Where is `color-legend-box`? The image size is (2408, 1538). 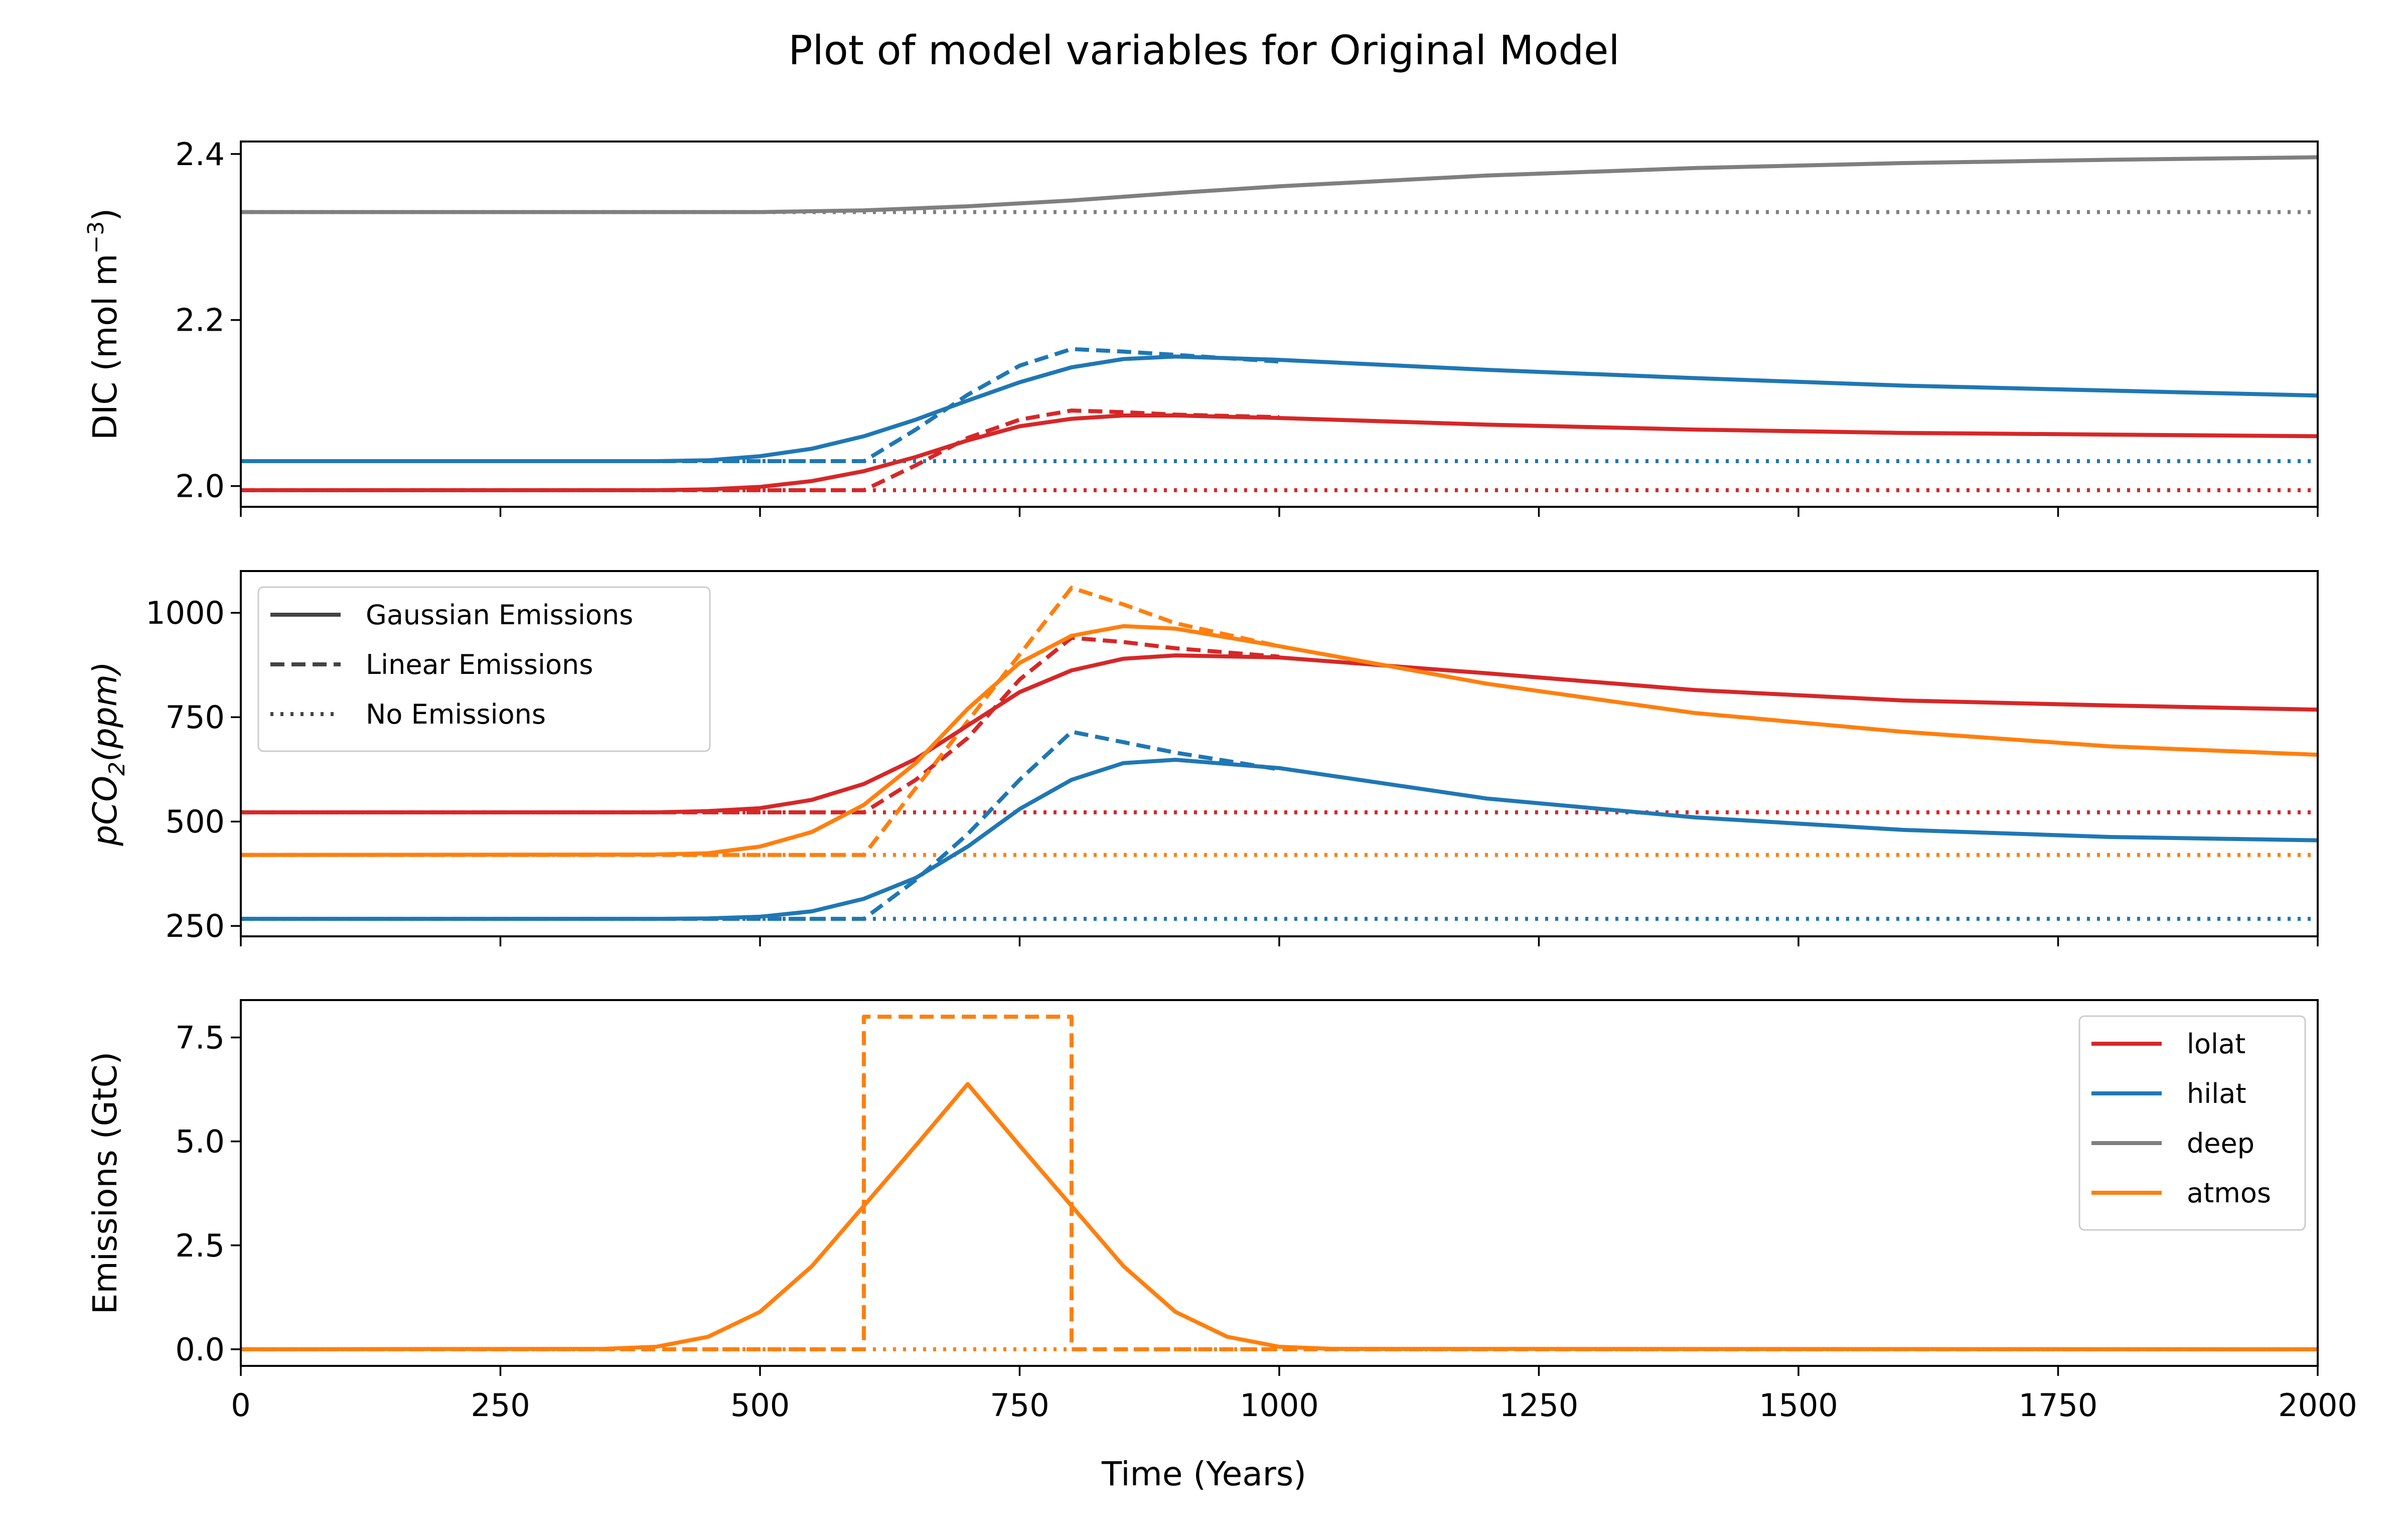
color-legend-box is located at coordinates (2192, 1123).